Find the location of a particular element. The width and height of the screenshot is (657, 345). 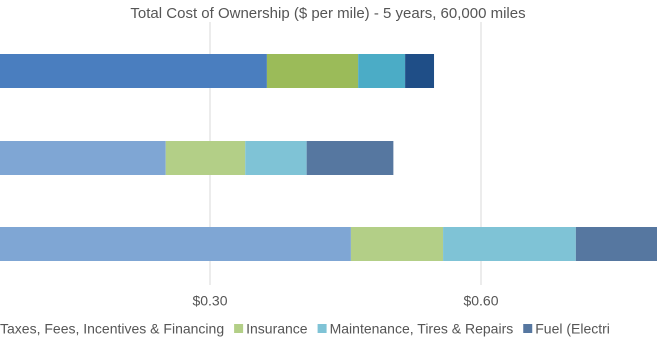

legend-label: Fuel (Electri is located at coordinates (572, 329).